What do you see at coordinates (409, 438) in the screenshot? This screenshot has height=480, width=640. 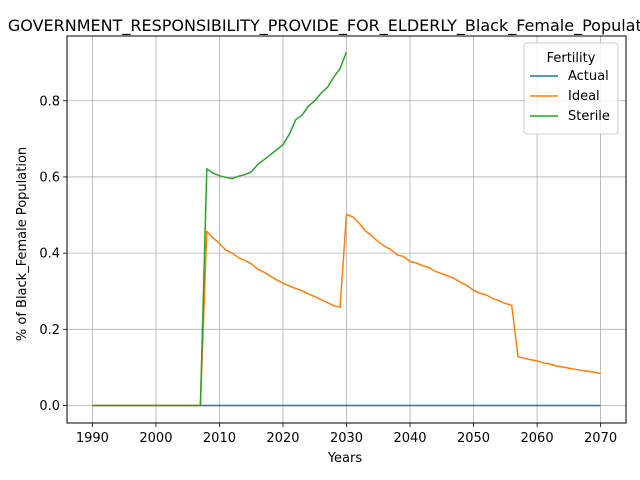 I see `x-tick-label: 2040` at bounding box center [409, 438].